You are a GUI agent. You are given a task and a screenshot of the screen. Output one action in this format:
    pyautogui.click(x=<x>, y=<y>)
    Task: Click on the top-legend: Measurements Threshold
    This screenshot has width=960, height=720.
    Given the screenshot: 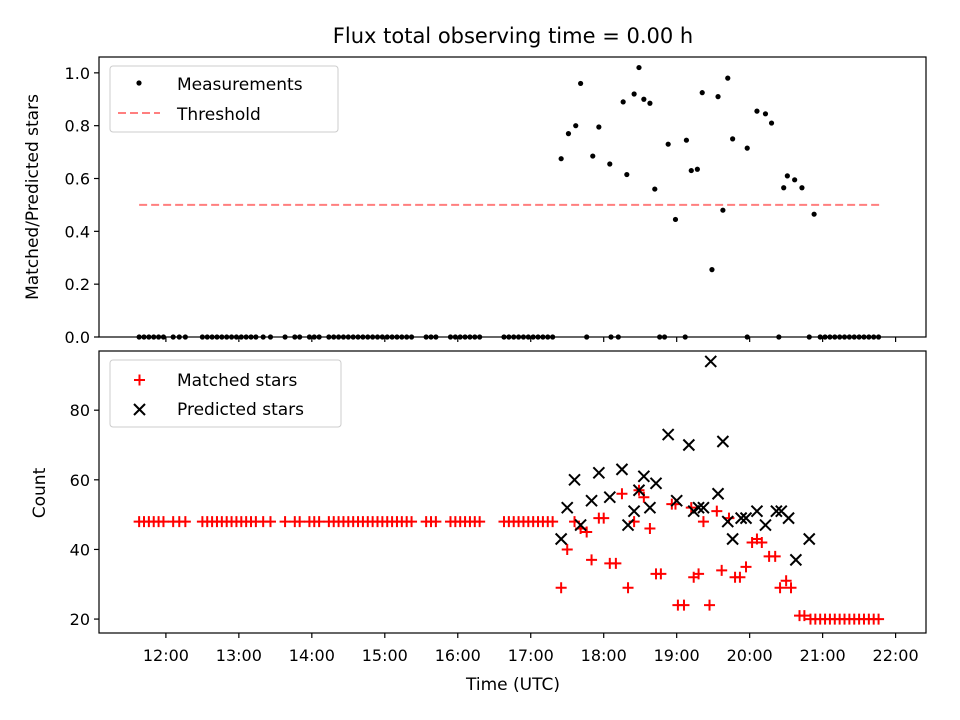 What is the action you would take?
    pyautogui.click(x=224, y=99)
    